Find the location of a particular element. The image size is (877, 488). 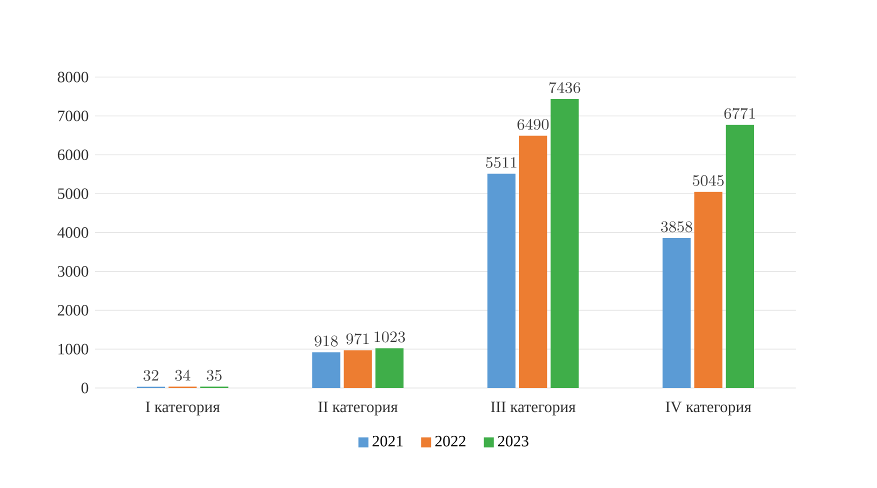

data-label: 5045 is located at coordinates (708, 180).